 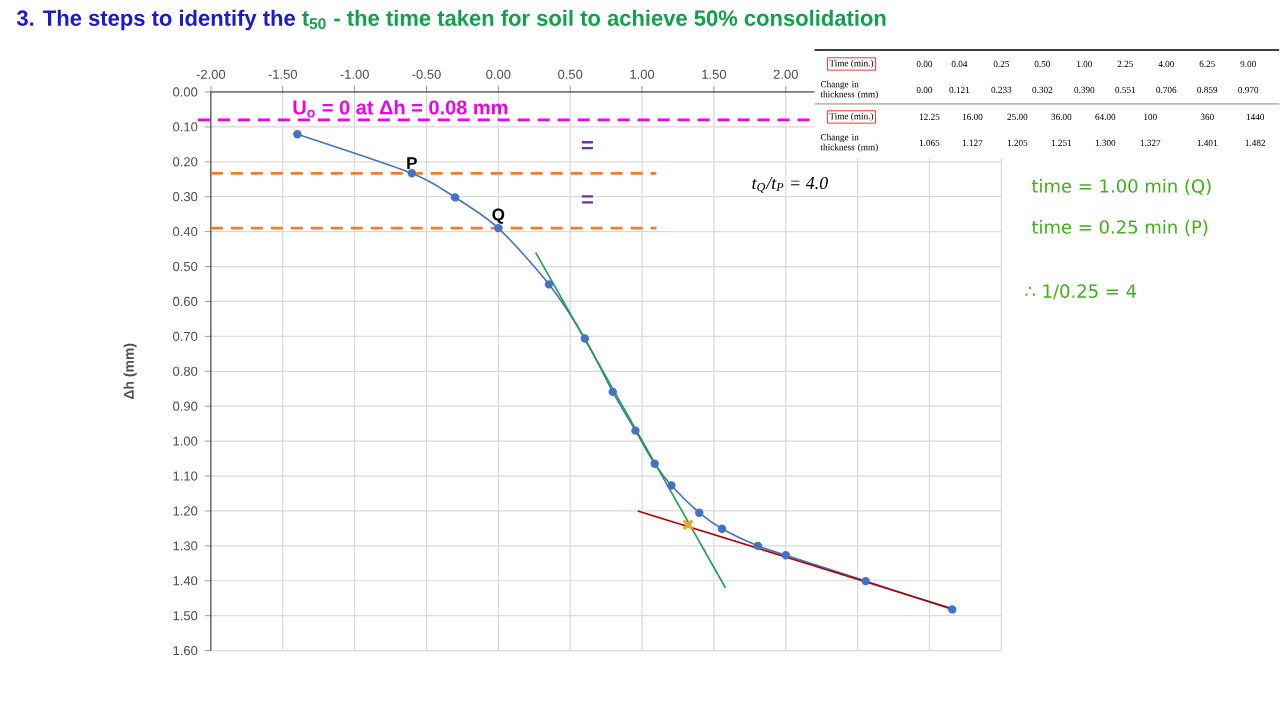 I want to click on text: 100, so click(x=1150, y=117).